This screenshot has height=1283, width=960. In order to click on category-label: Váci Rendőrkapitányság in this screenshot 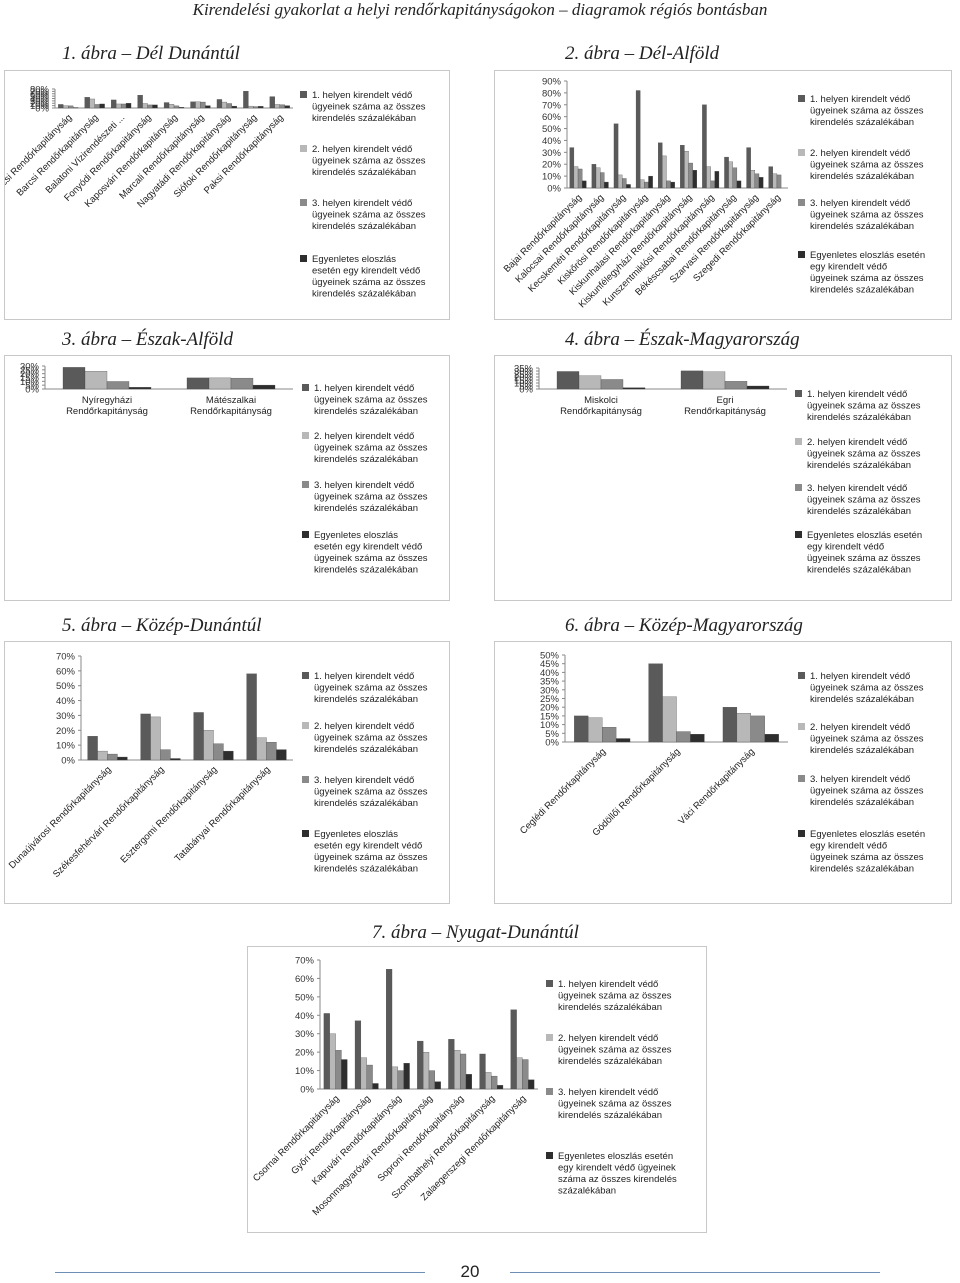, I will do `click(716, 786)`.